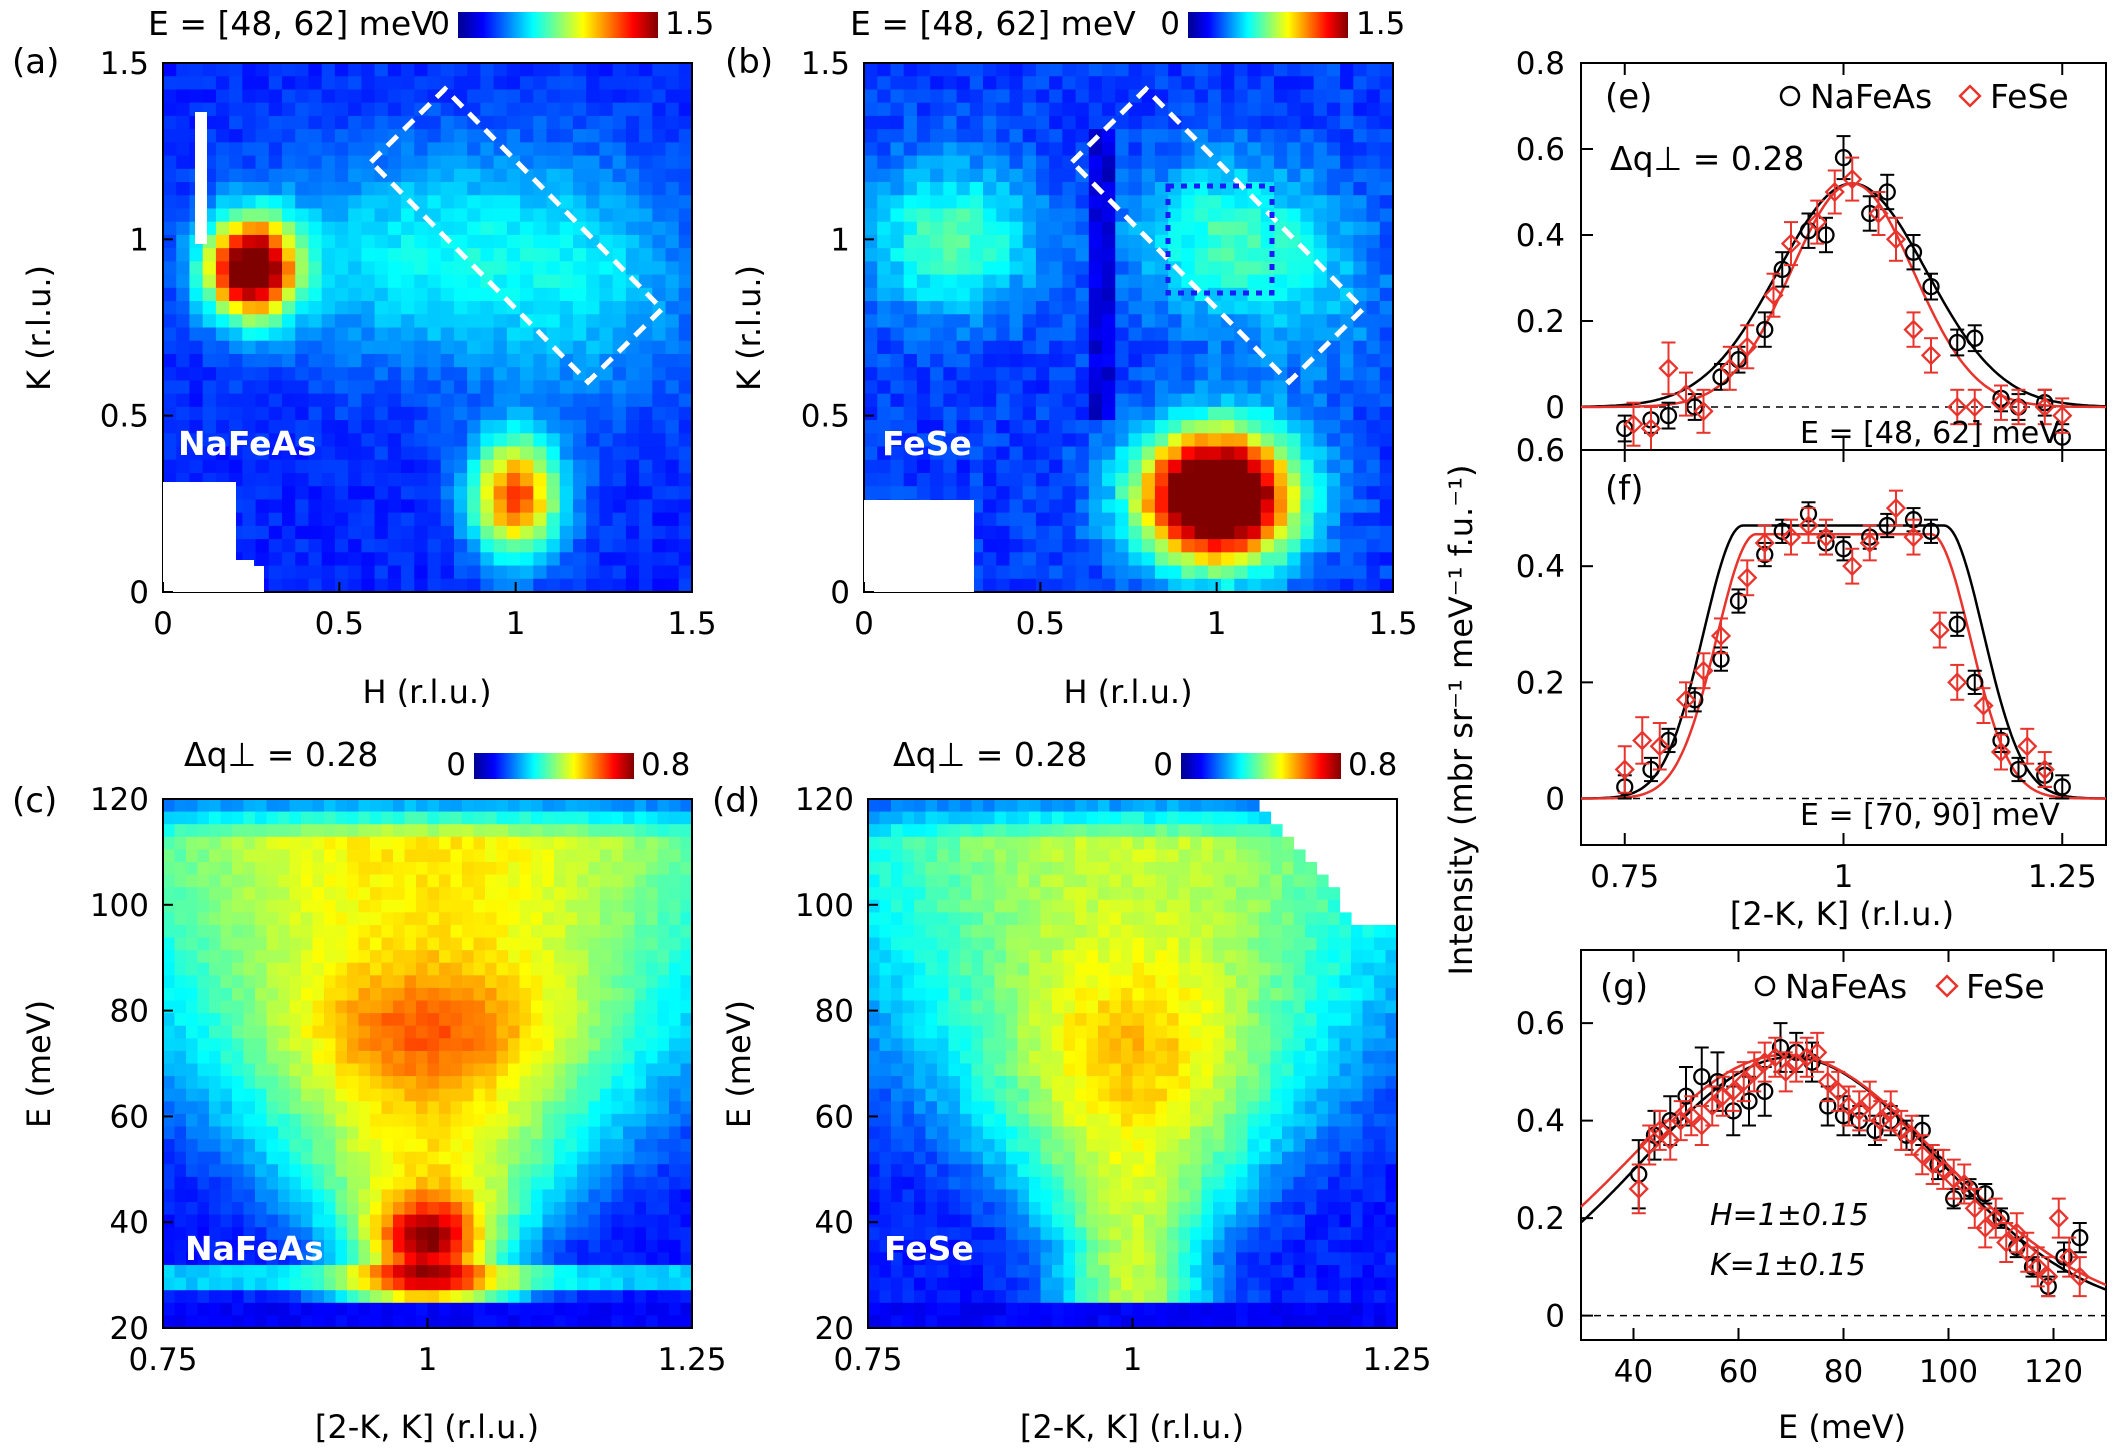 The height and width of the screenshot is (1456, 2118). I want to click on ylabel-b: K (r.l.u.), so click(749, 328).